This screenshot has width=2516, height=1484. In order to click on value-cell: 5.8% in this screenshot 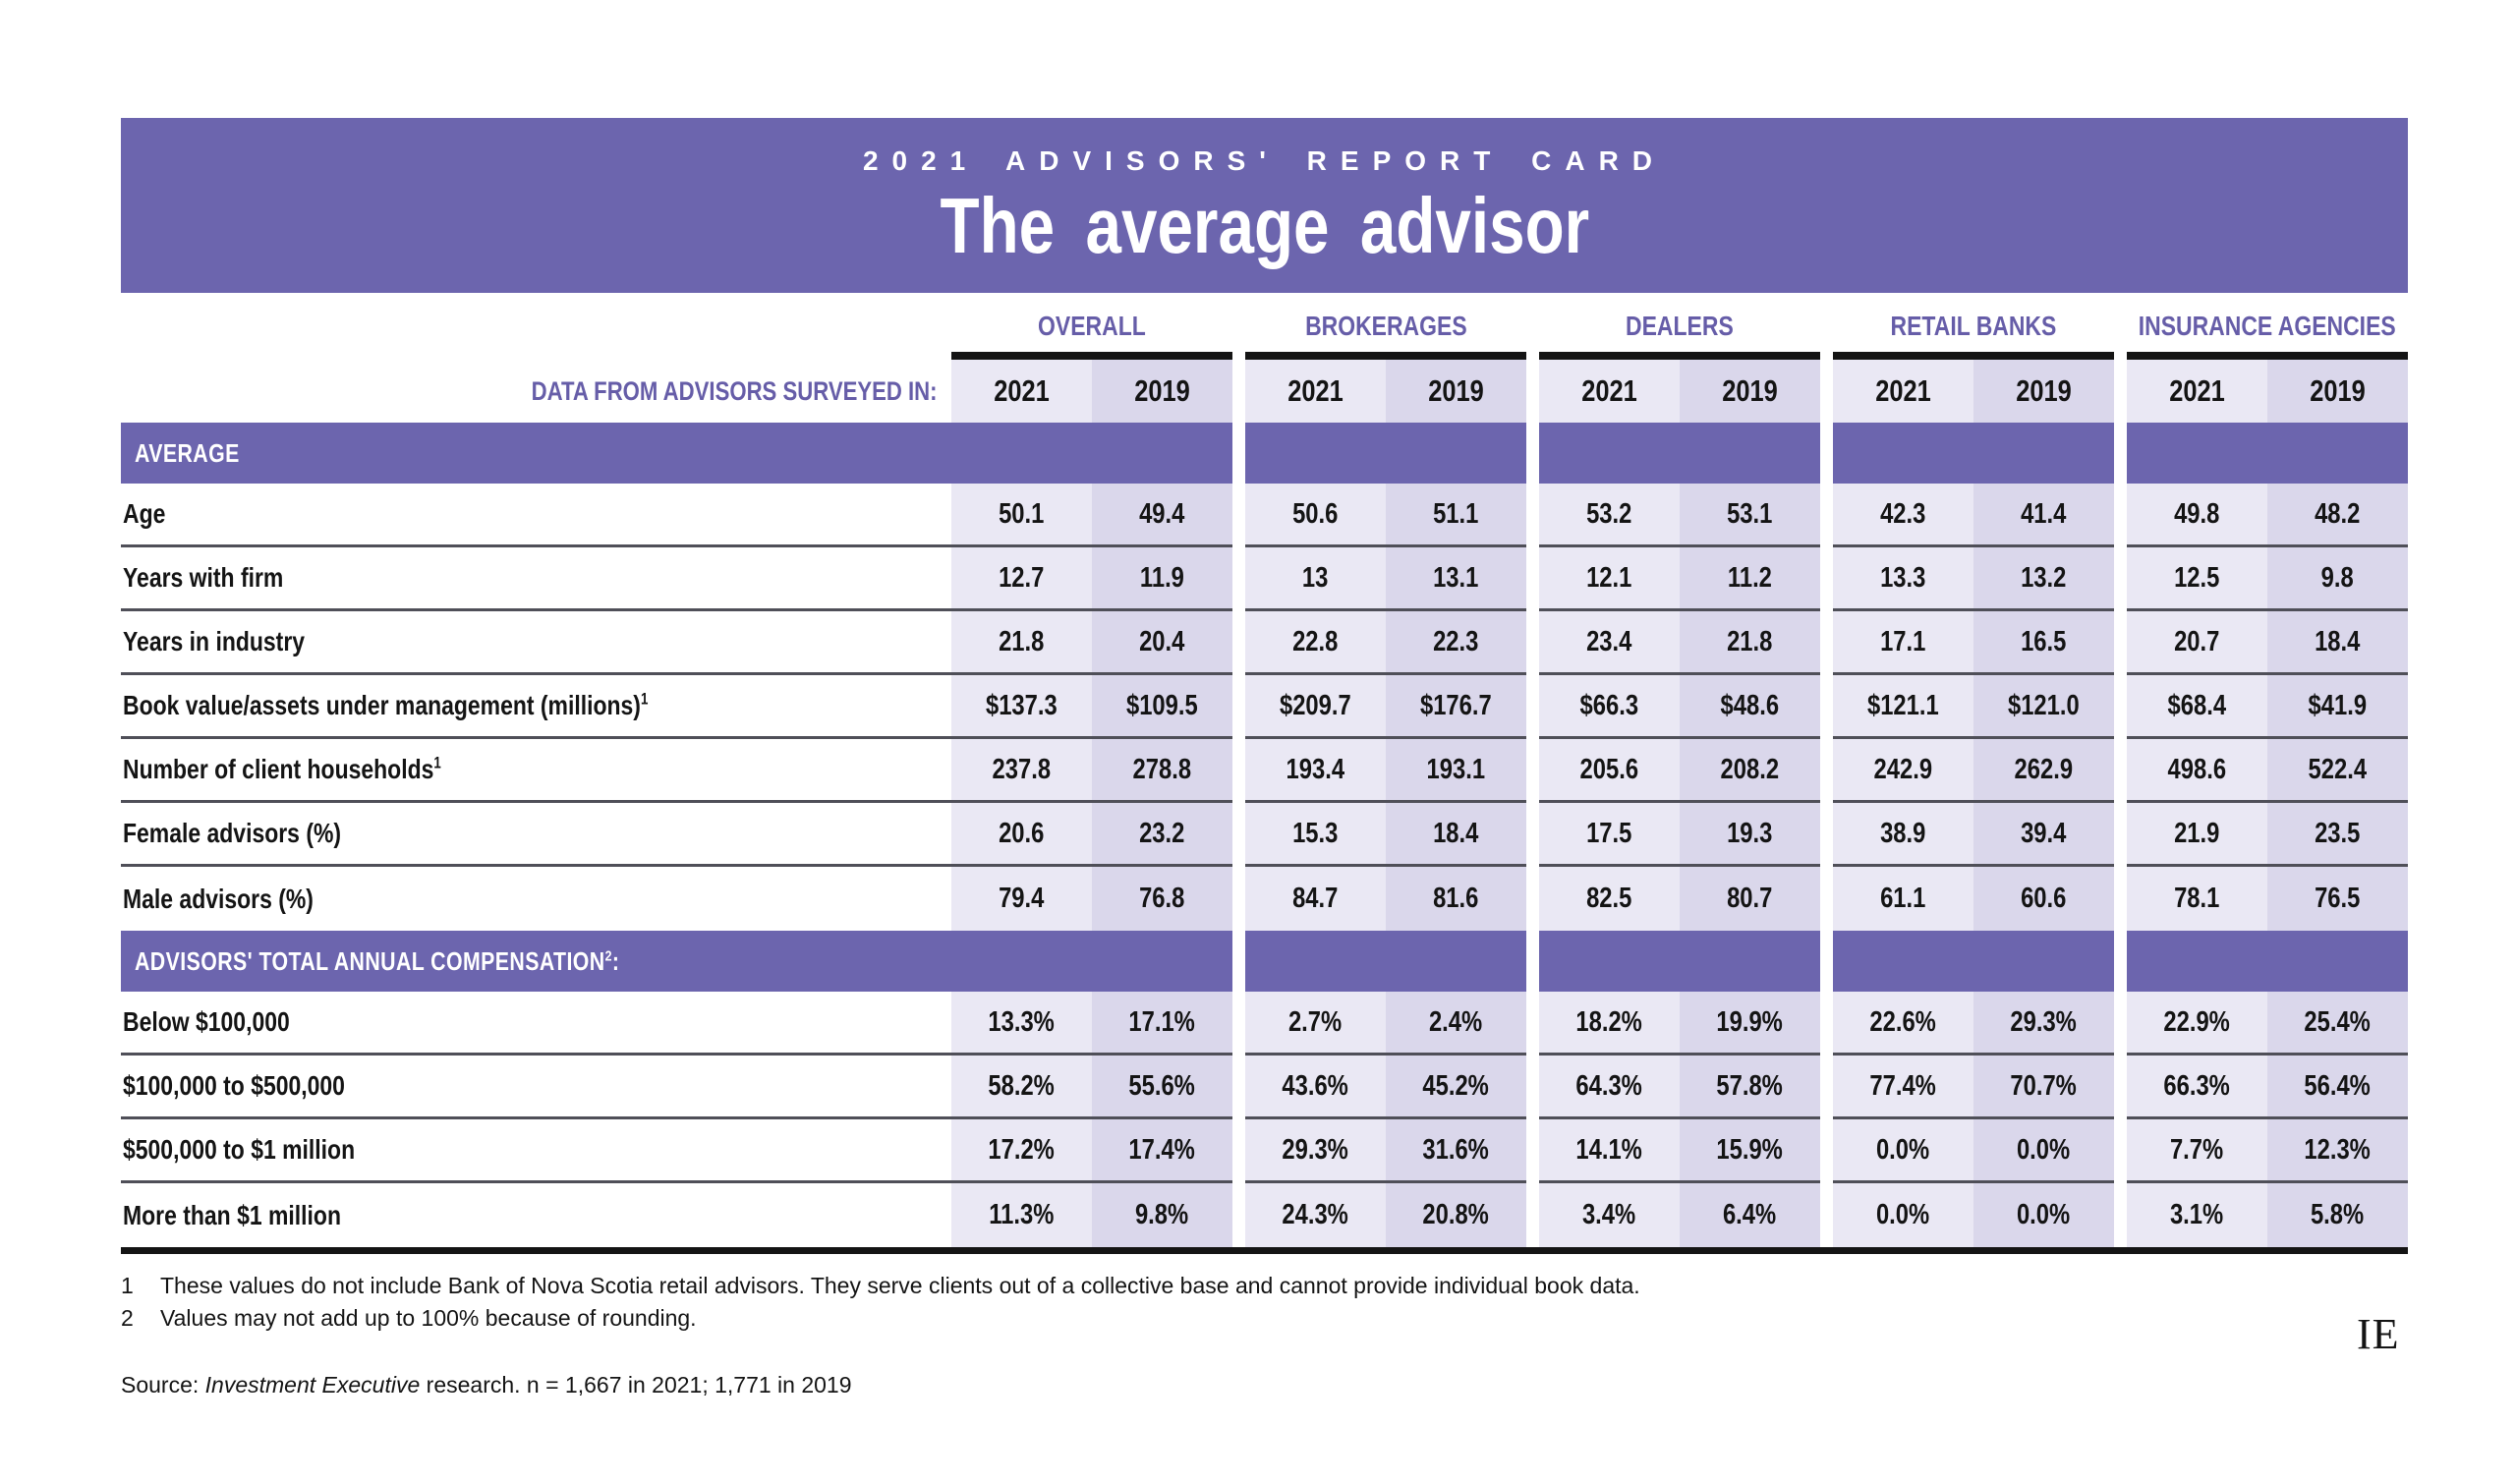, I will do `click(2337, 1215)`.